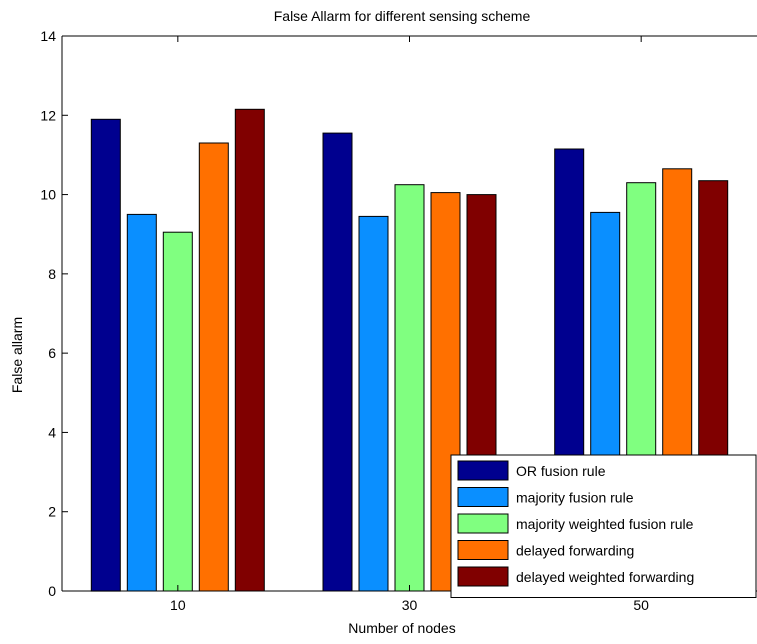 The width and height of the screenshot is (757, 644). Describe the element at coordinates (48, 195) in the screenshot. I see `y-tick-label: 10` at that location.